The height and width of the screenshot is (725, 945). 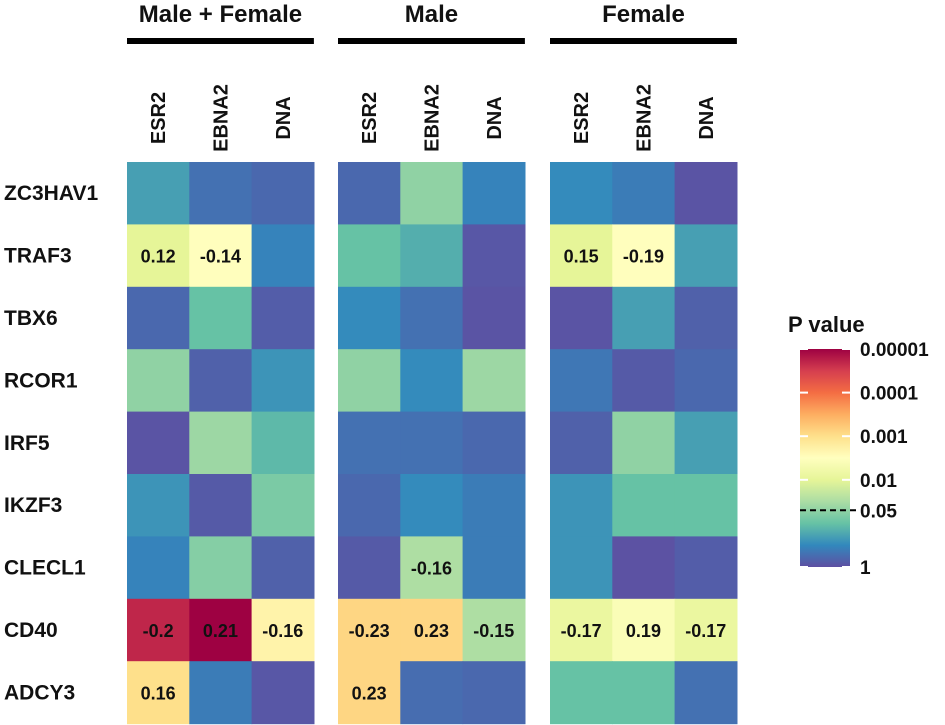 I want to click on legend-tick-0-001: 0.001, so click(x=884, y=437).